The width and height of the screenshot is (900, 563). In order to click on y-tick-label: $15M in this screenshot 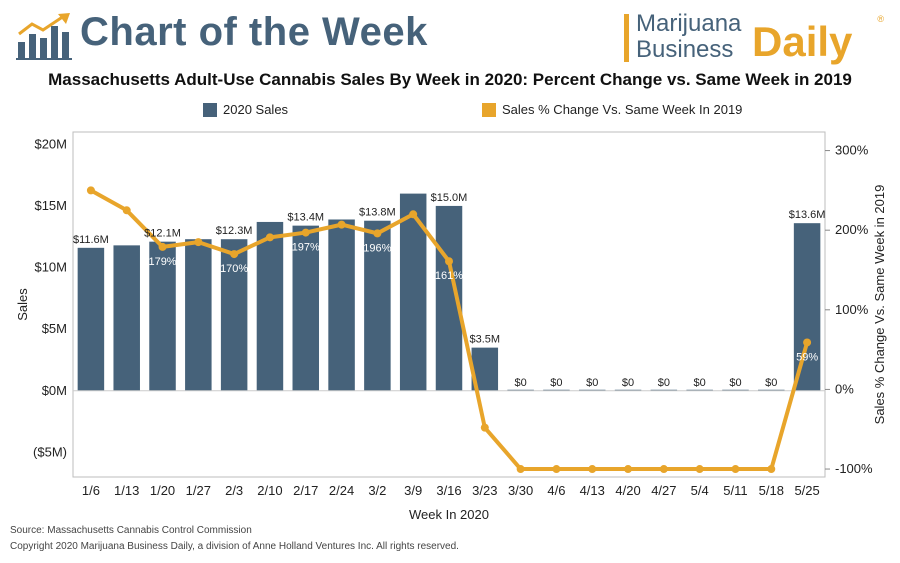, I will do `click(50, 205)`.